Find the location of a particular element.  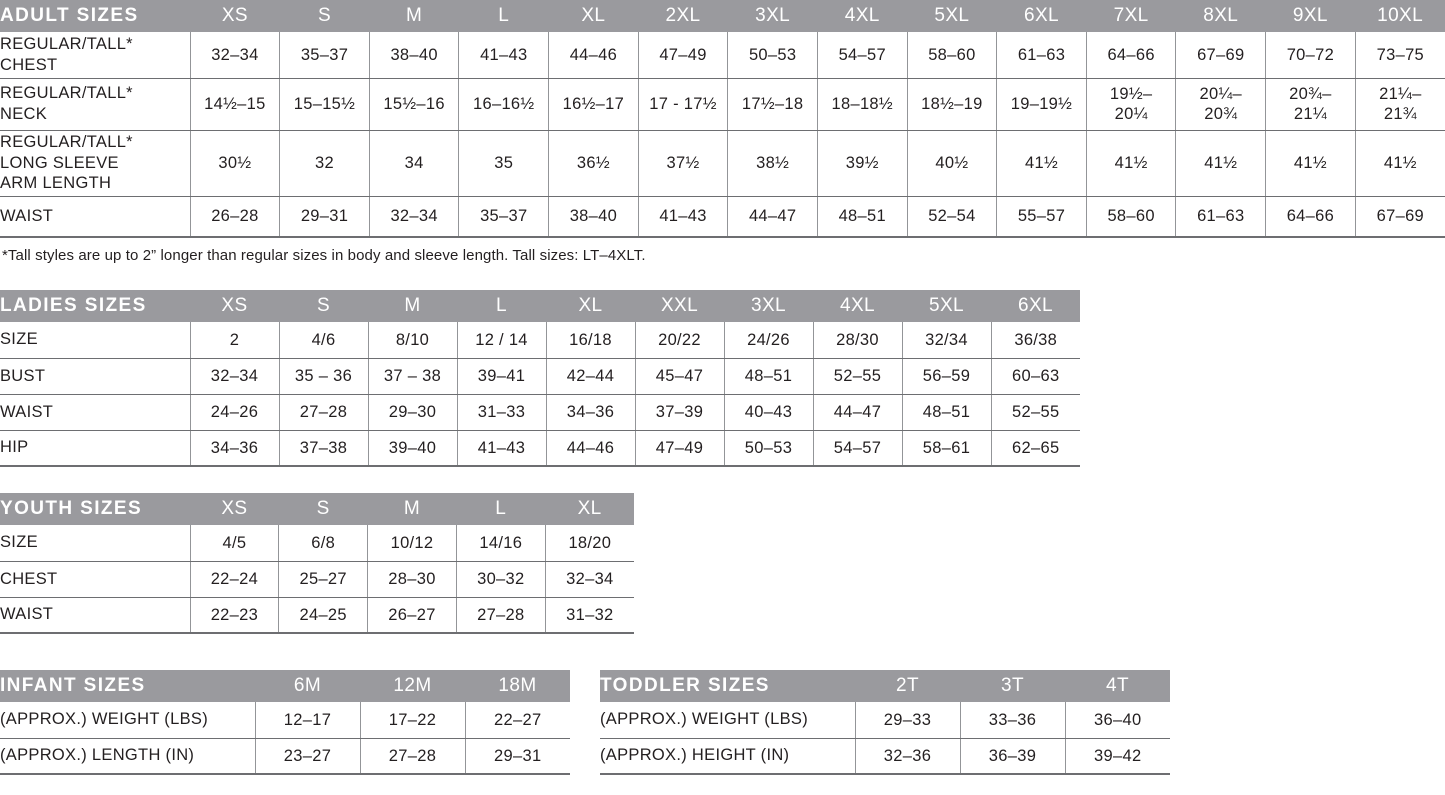

youth-header-row: YOUTH SIZES XS S M L XL is located at coordinates (317, 509).